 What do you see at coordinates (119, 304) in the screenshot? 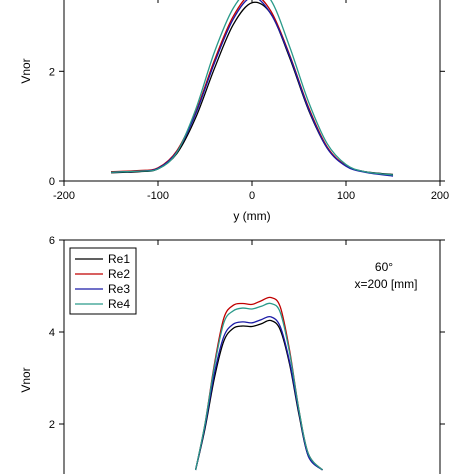
I see `legend-label-re4: Re4` at bounding box center [119, 304].